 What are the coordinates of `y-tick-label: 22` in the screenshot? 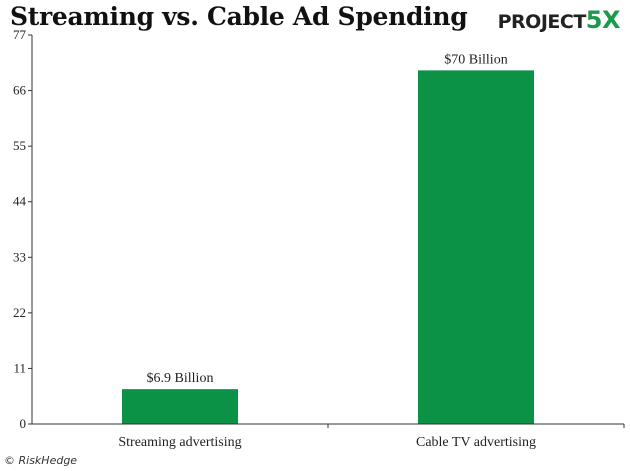 It's located at (19, 312).